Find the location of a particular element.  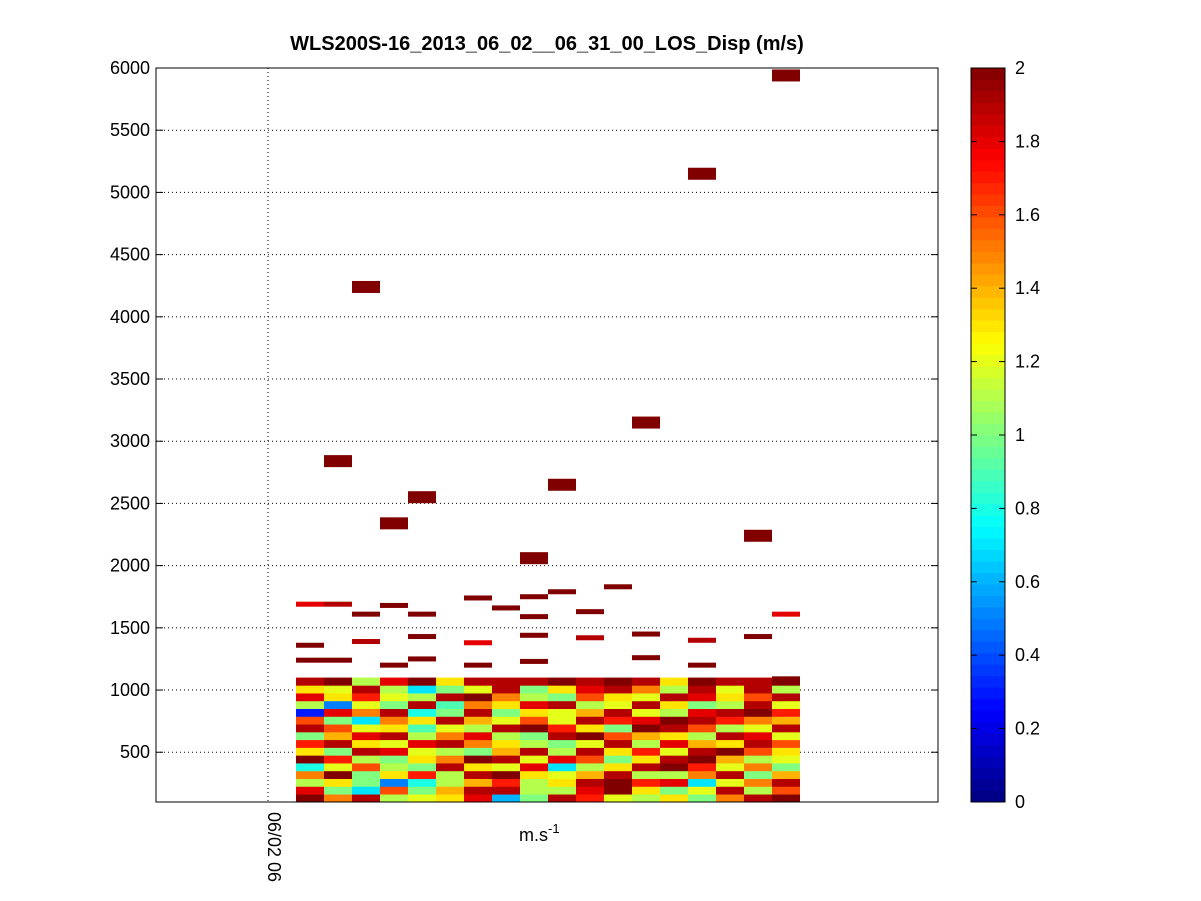

colorbar-tick-label: 1.4 is located at coordinates (1027, 288).